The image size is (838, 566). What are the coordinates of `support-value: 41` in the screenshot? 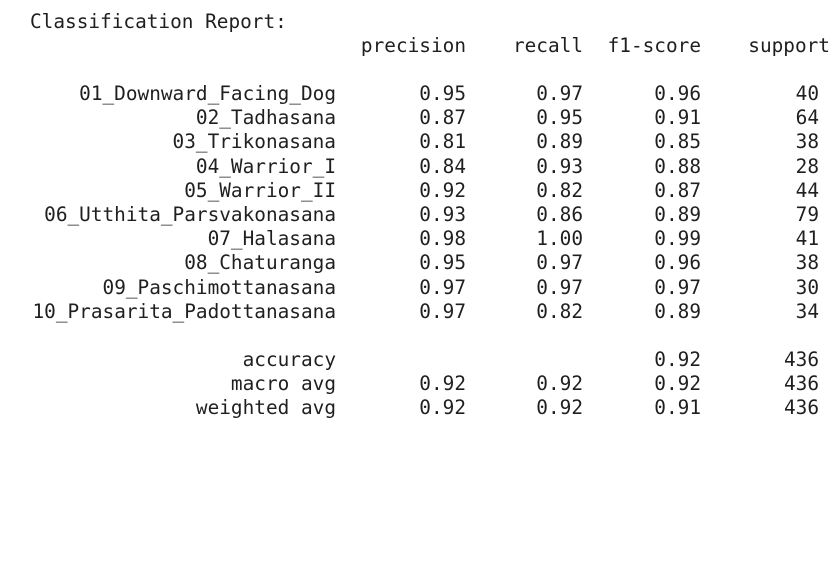 It's located at (807, 239).